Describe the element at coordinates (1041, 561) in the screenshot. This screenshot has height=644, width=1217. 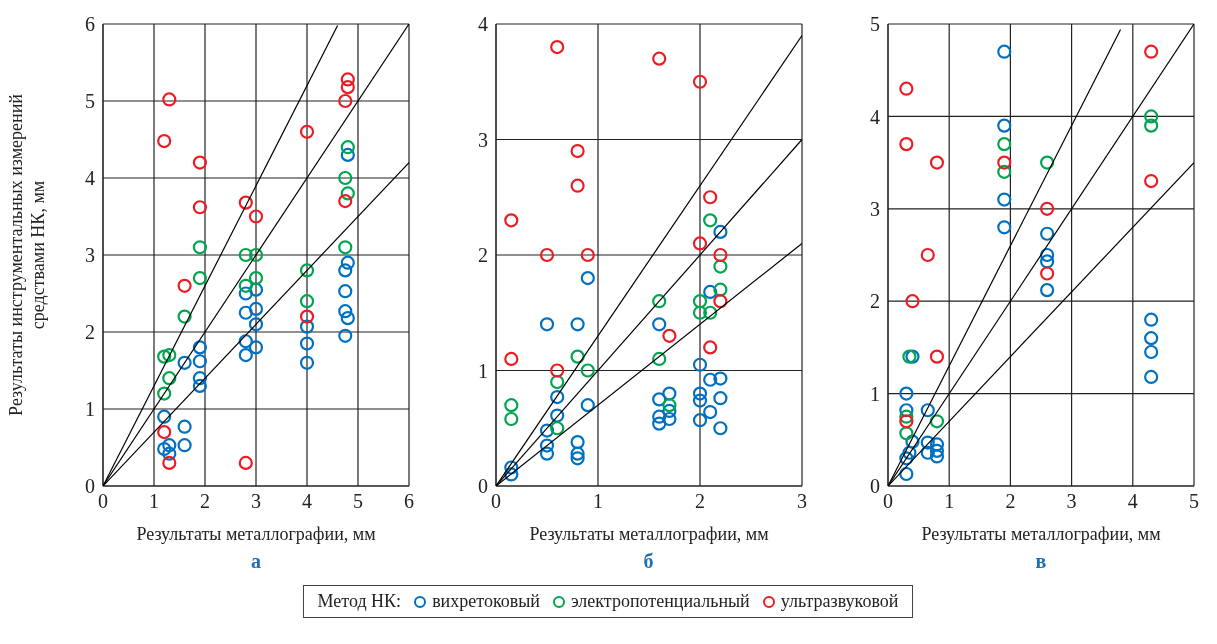
I see `text: в` at that location.